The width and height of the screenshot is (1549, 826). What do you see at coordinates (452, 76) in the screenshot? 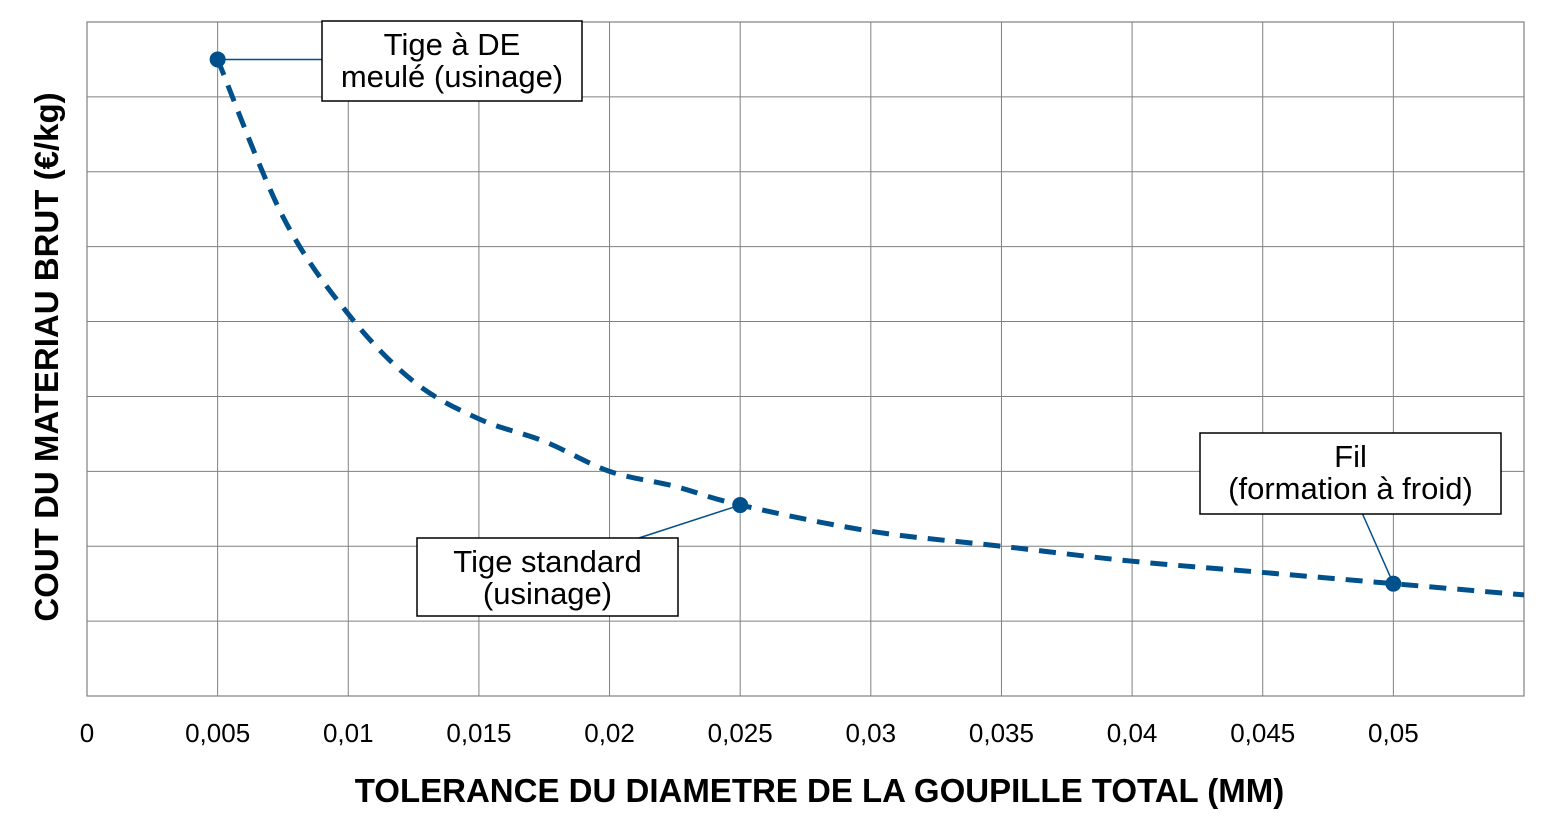
I see `annotation-label: meulé (usinage)` at bounding box center [452, 76].